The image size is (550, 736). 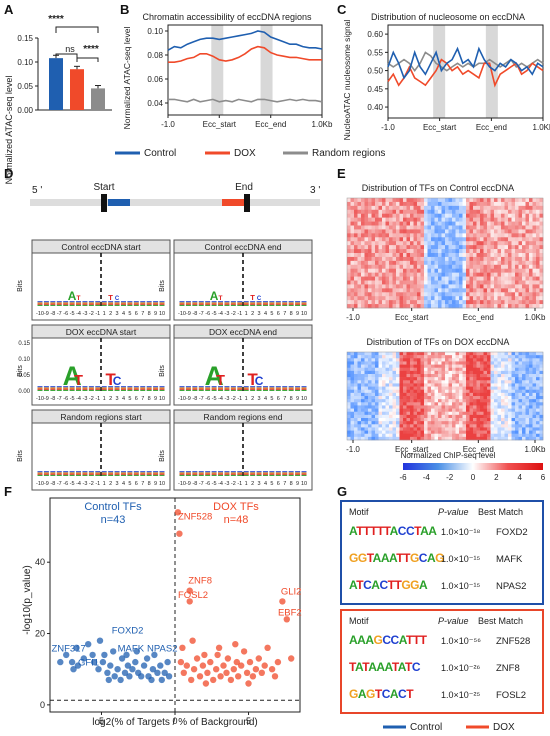 What do you see at coordinates (220, 381) in the screenshot?
I see `panel-d-logo-letter: T` at bounding box center [220, 381].